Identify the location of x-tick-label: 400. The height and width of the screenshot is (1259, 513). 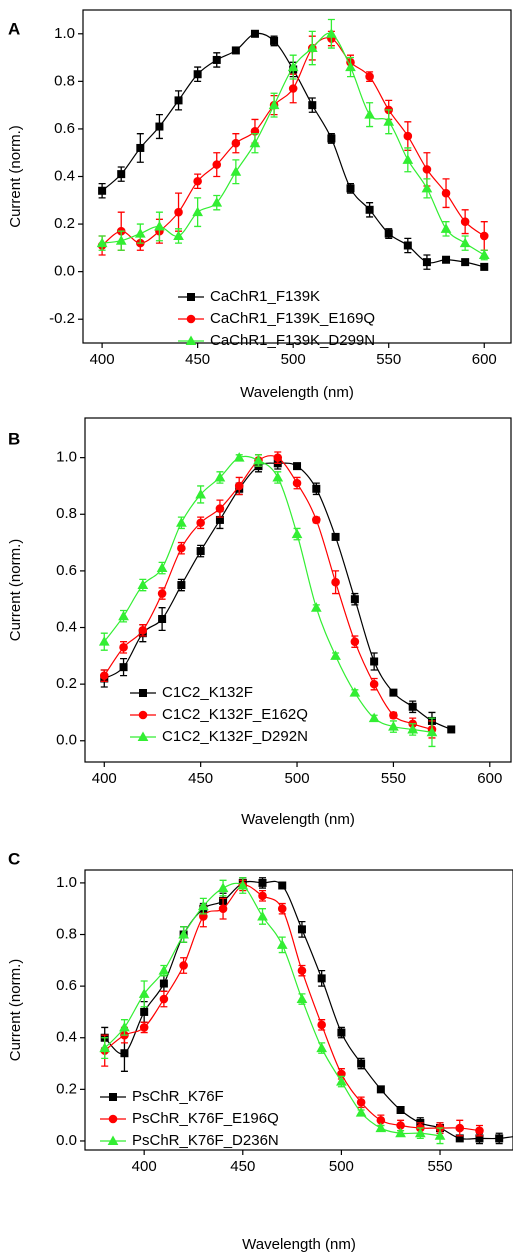
(104, 778).